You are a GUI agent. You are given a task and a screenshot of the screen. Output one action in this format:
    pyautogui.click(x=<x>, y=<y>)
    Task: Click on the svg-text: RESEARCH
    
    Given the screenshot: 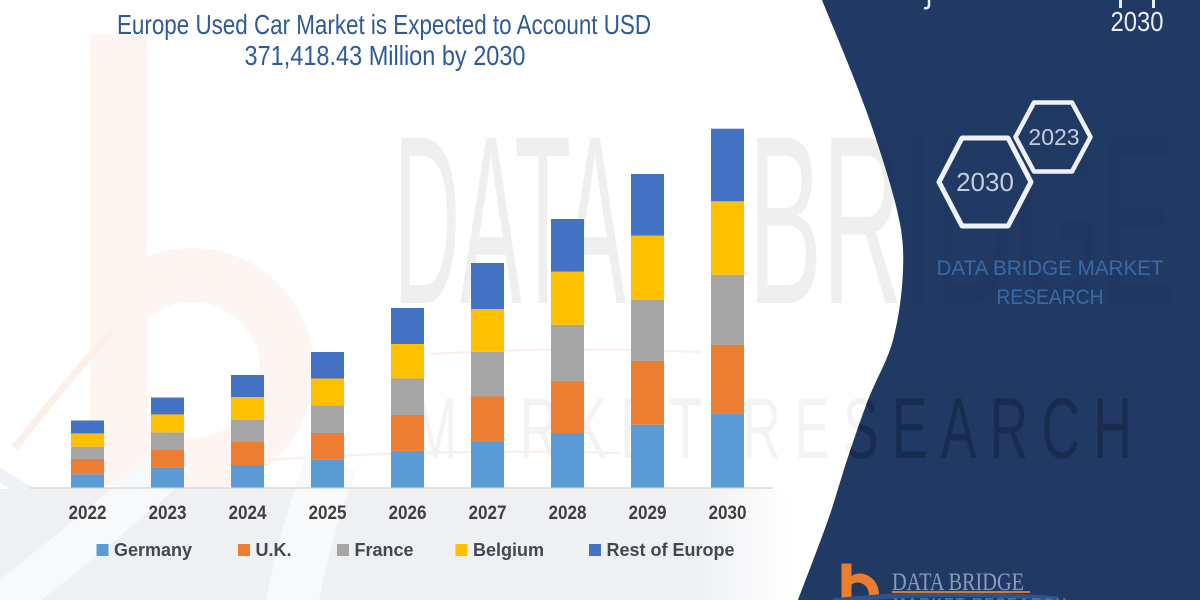 What is the action you would take?
    pyautogui.click(x=1050, y=297)
    